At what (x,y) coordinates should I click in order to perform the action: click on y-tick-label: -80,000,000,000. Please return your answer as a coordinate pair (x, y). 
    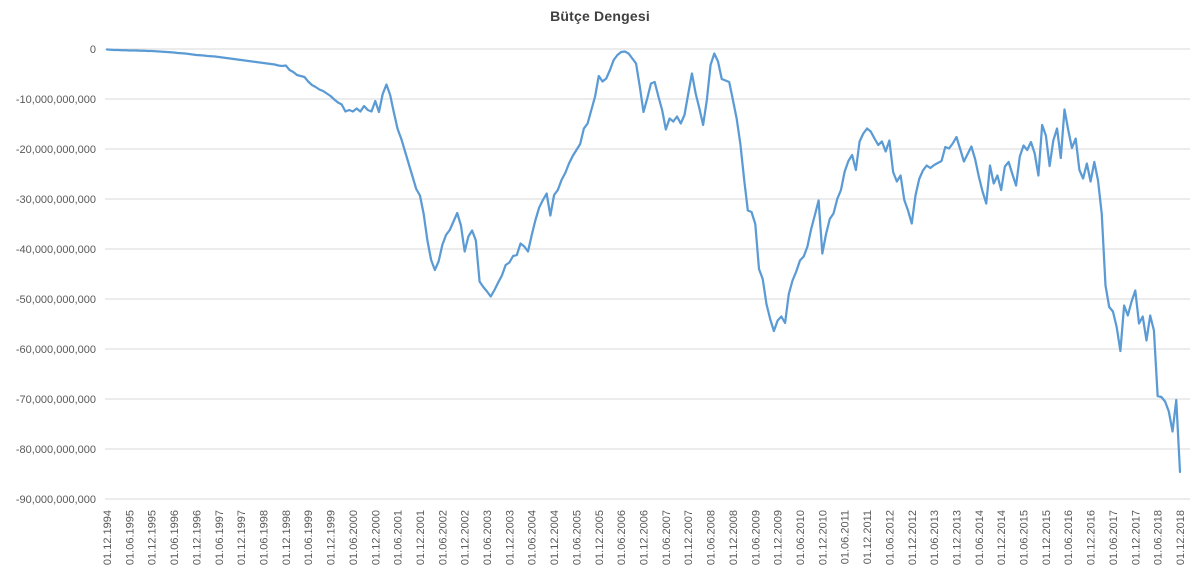
    Looking at the image, I should click on (56, 450).